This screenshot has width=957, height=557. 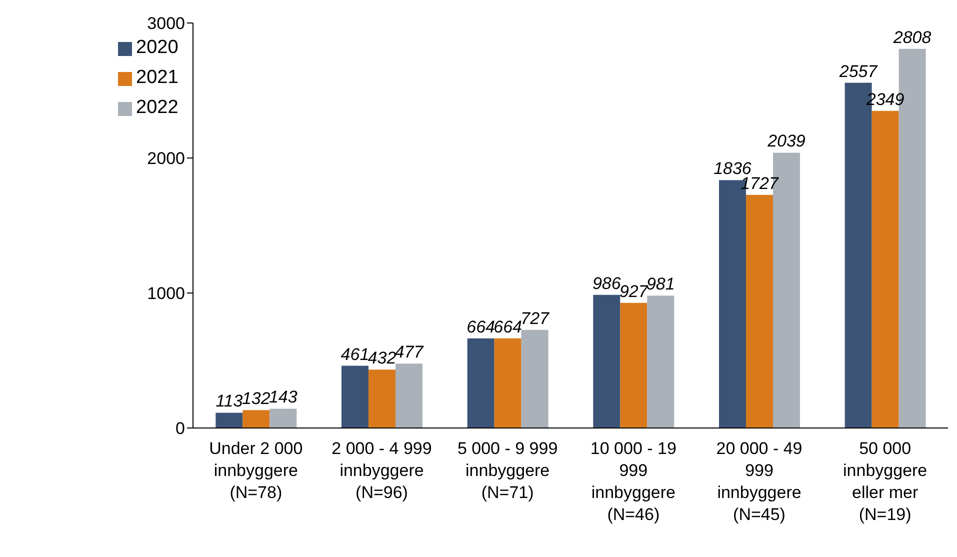 What do you see at coordinates (166, 24) in the screenshot?
I see `y-tick-label: 3000` at bounding box center [166, 24].